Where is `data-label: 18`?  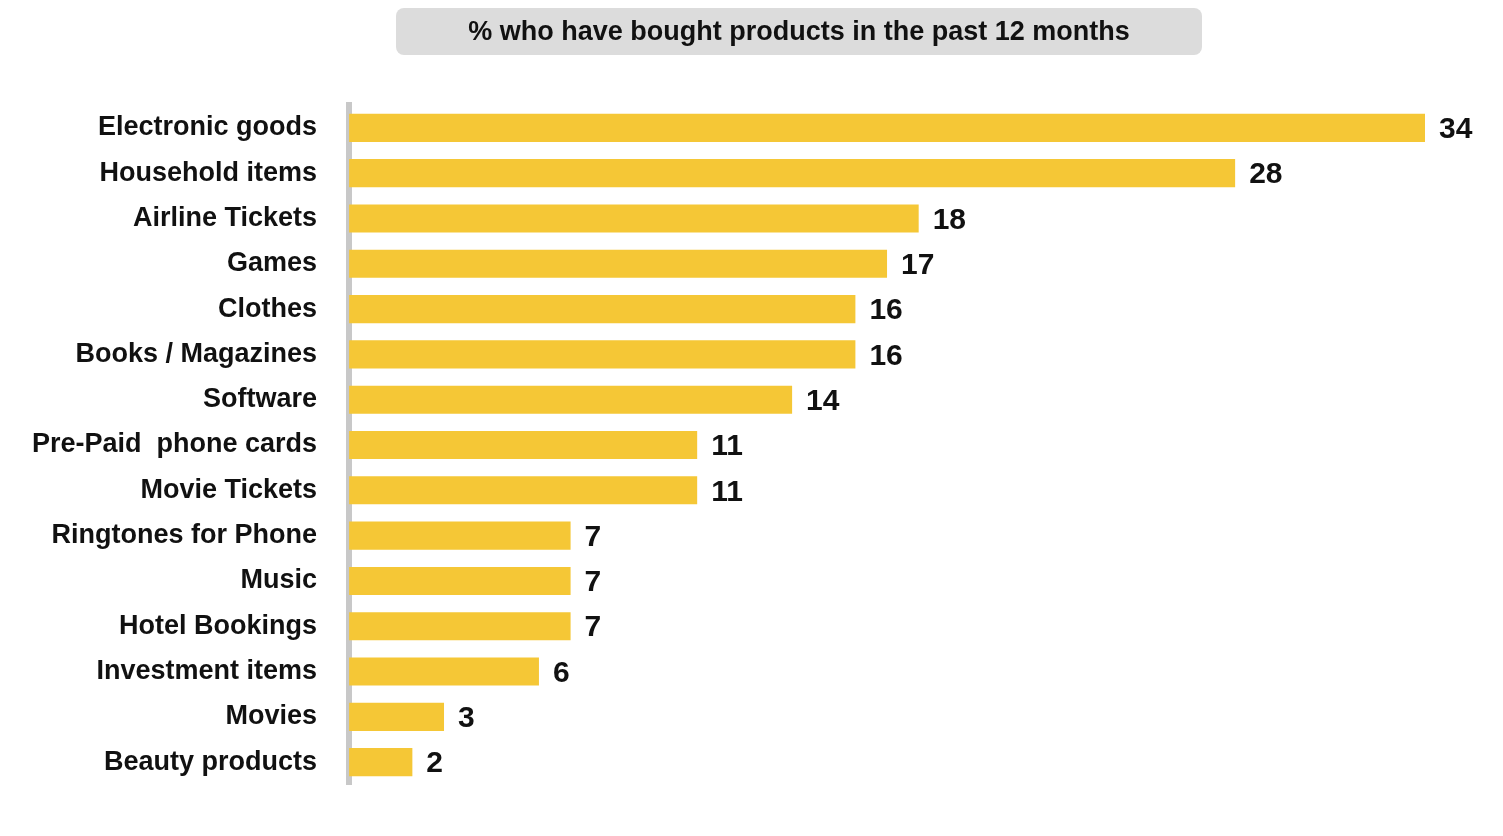 data-label: 18 is located at coordinates (949, 218).